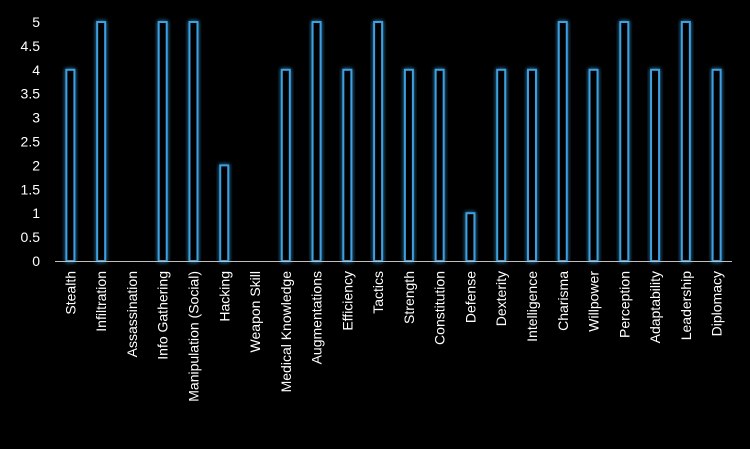  Describe the element at coordinates (317, 317) in the screenshot. I see `x-tick-label: Augmentations` at that location.